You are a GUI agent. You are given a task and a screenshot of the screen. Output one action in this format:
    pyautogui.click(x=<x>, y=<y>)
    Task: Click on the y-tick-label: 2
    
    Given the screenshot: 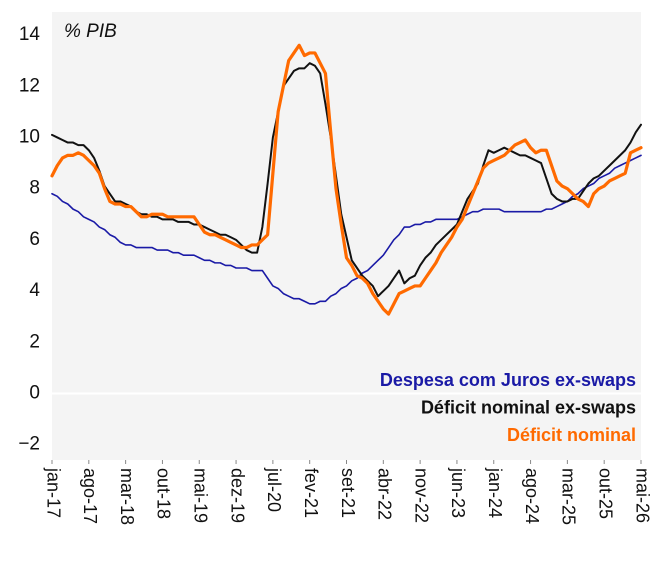 What is the action you would take?
    pyautogui.click(x=34, y=341)
    